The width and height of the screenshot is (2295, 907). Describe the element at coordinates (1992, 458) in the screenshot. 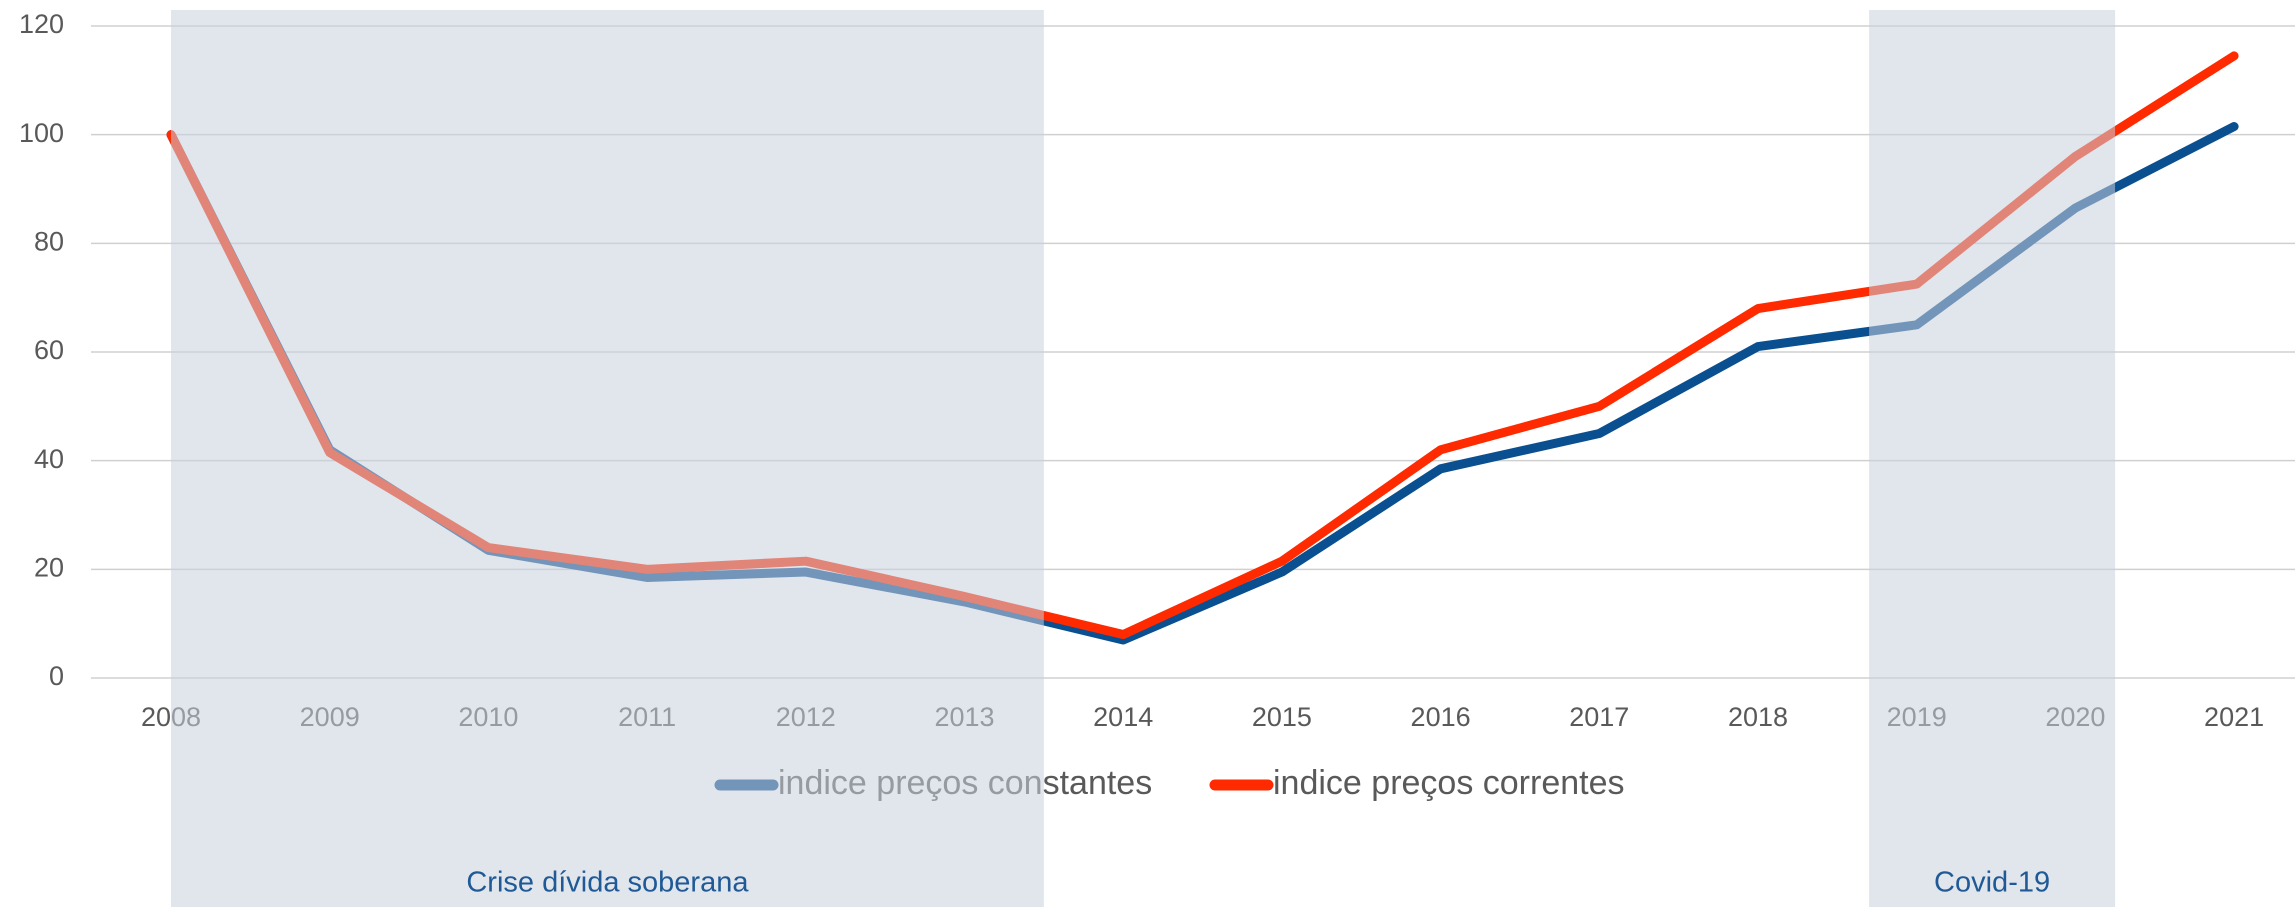

I see `shaded-region` at that location.